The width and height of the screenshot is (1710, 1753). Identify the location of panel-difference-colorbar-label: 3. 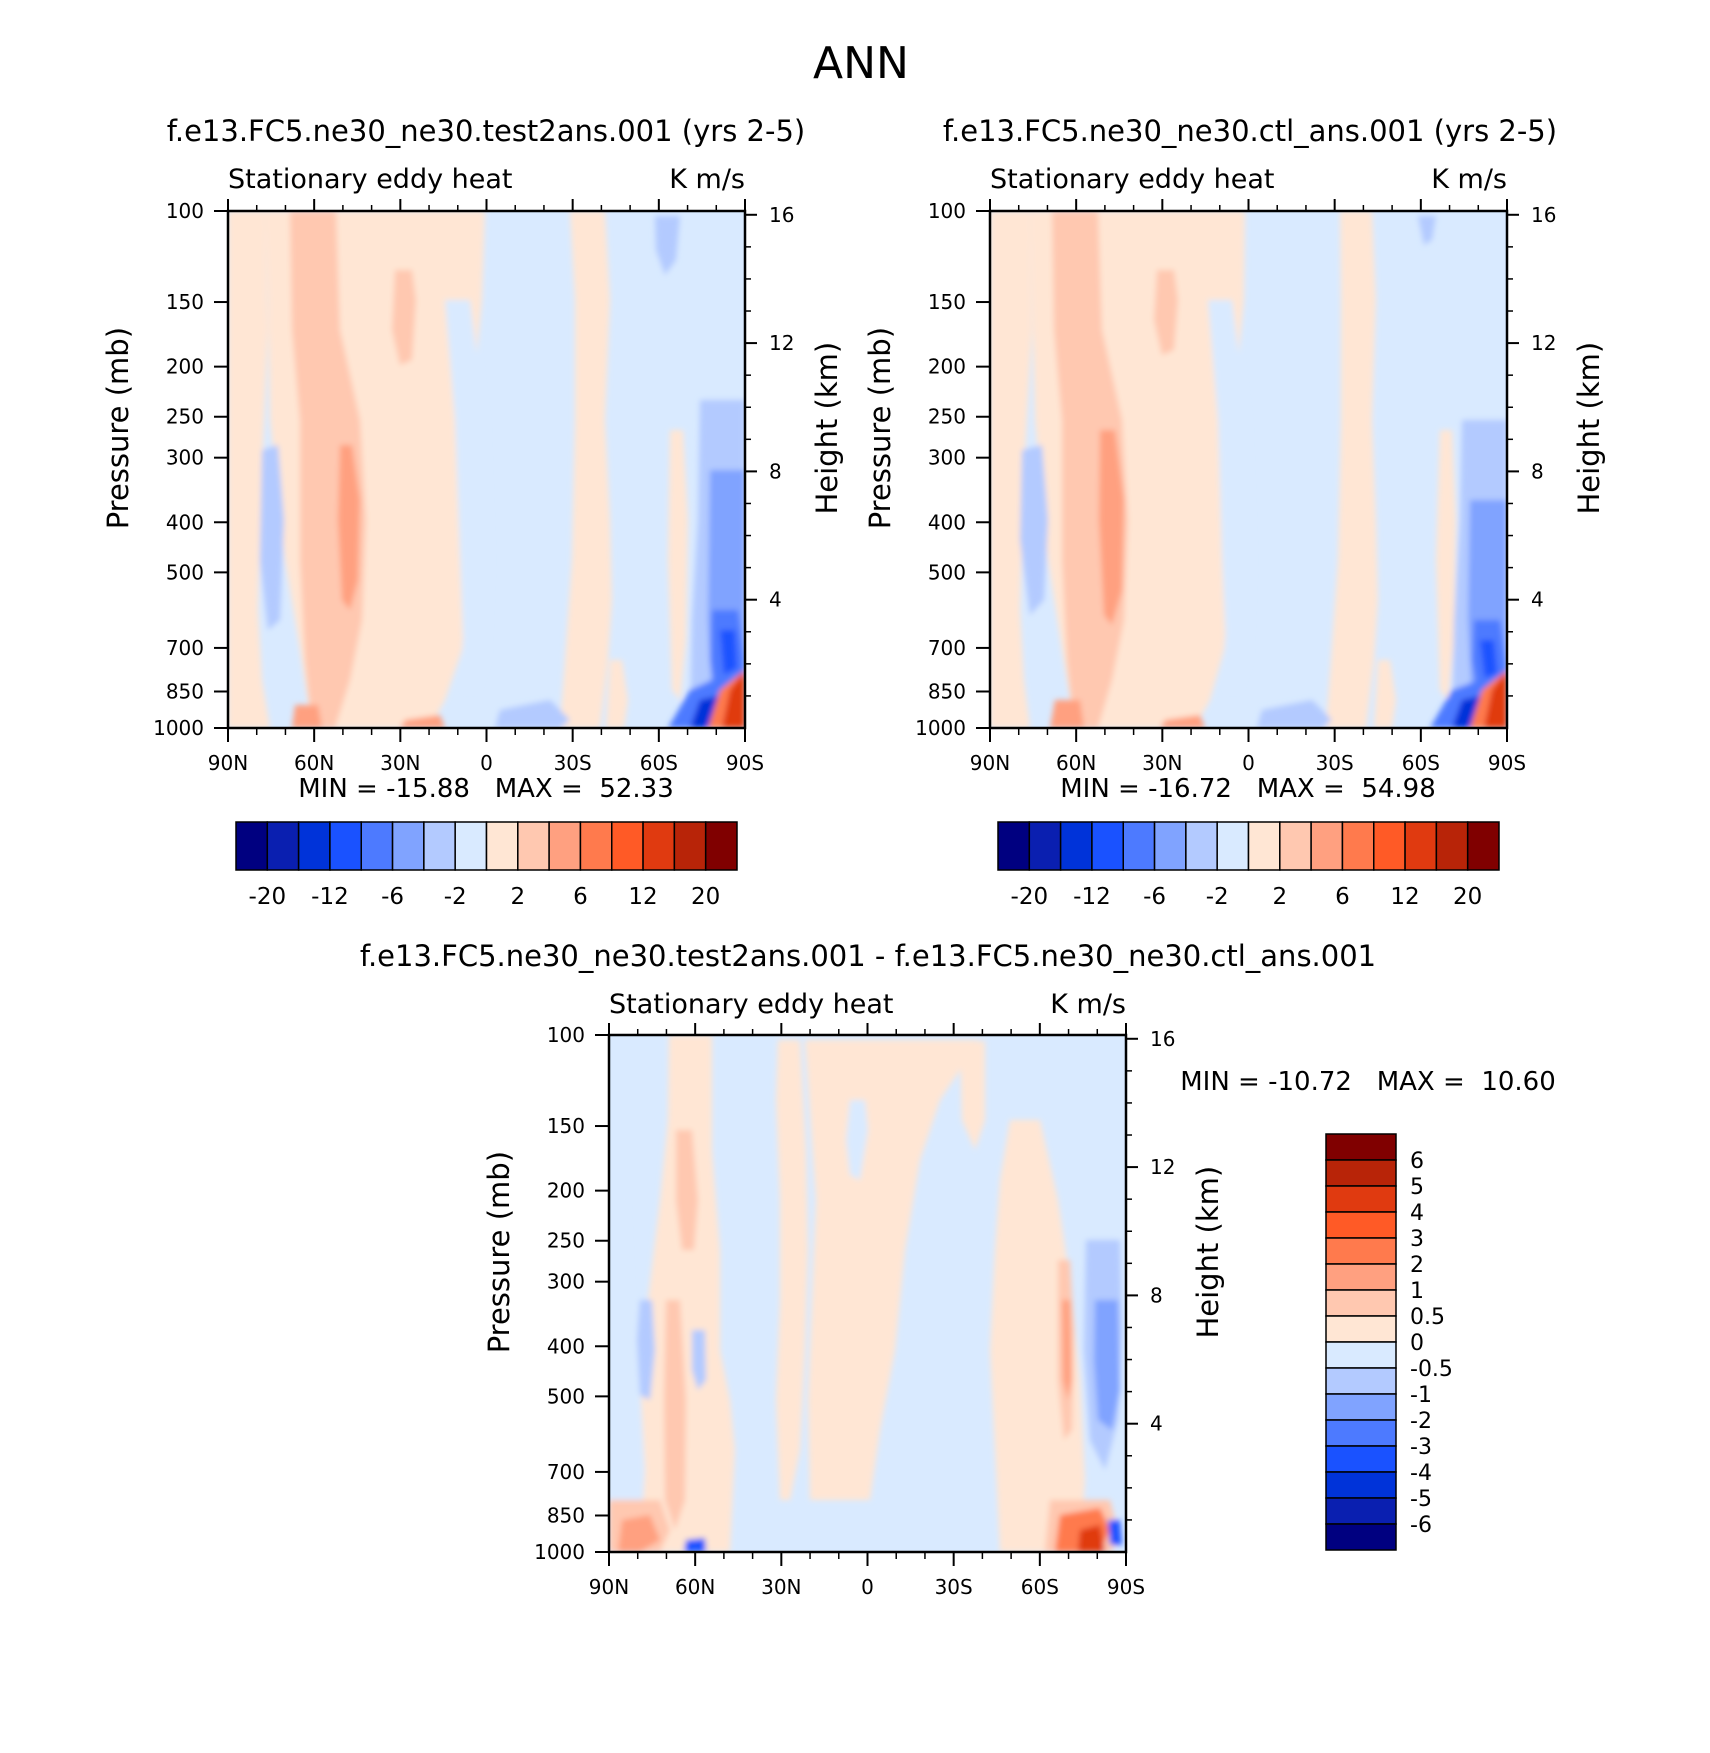
(1417, 1239).